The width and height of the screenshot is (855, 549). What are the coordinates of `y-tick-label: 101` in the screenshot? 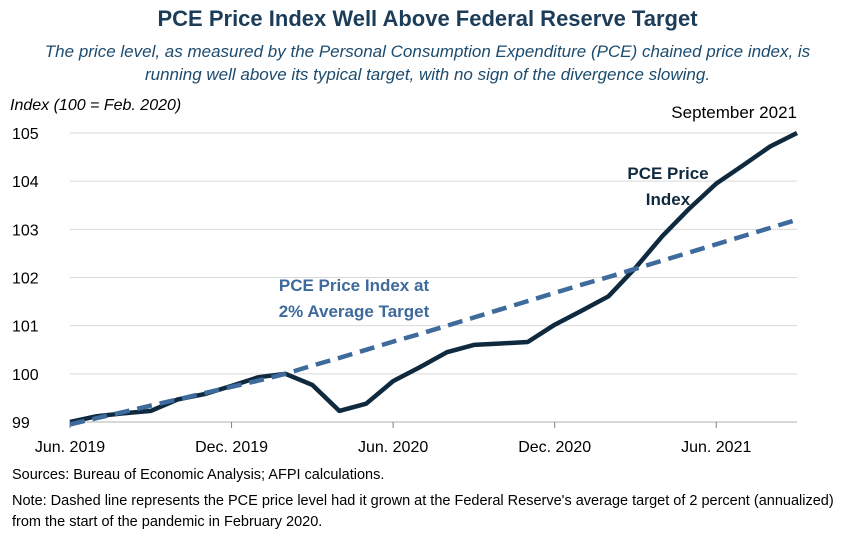 It's located at (25, 327).